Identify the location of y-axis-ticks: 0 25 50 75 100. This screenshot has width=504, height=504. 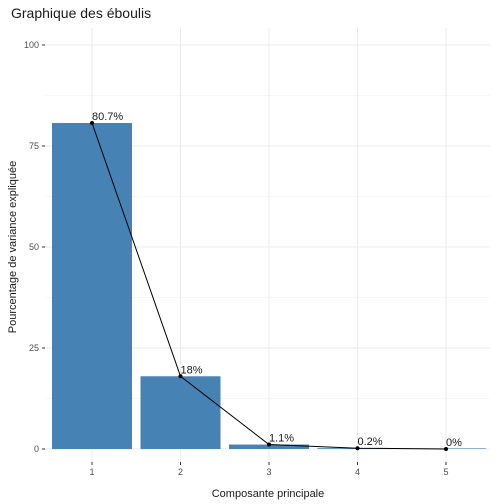
(34, 247).